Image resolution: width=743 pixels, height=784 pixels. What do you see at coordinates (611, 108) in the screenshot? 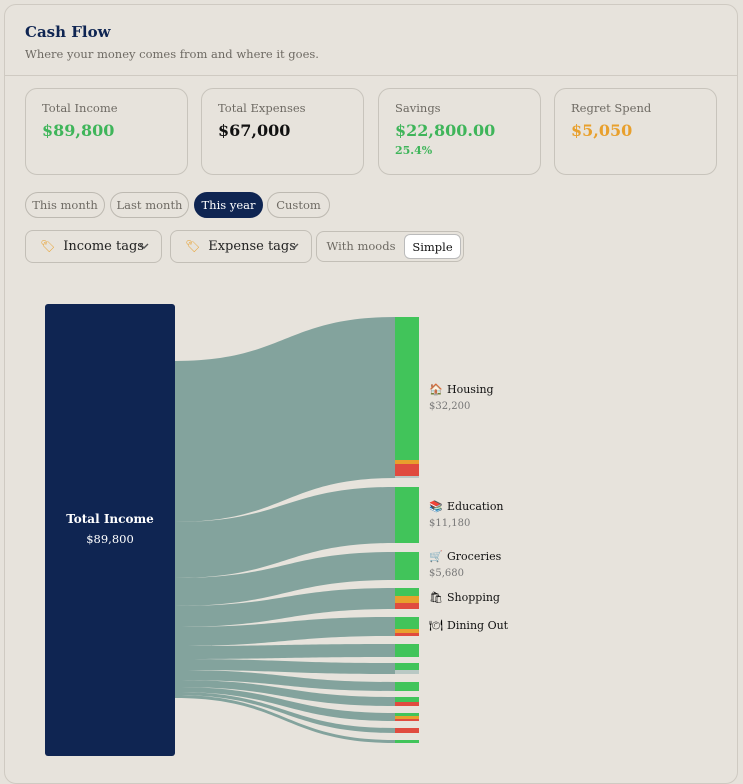
I see `card-label: Regret Spend` at bounding box center [611, 108].